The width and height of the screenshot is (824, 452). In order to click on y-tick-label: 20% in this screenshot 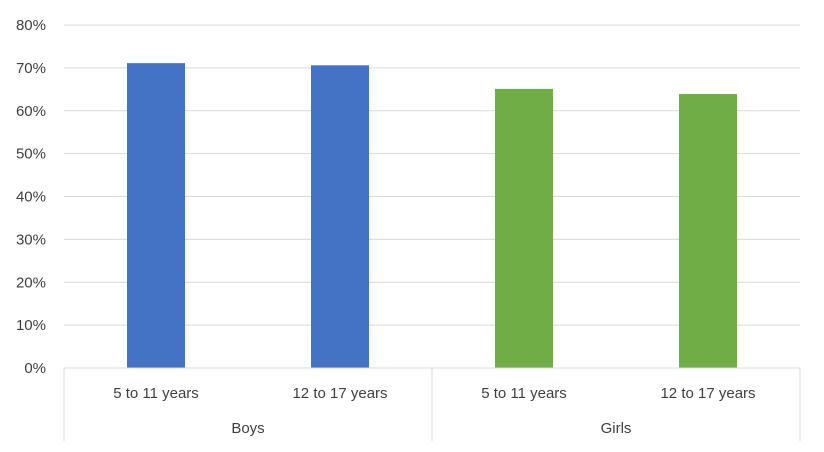, I will do `click(31, 282)`.